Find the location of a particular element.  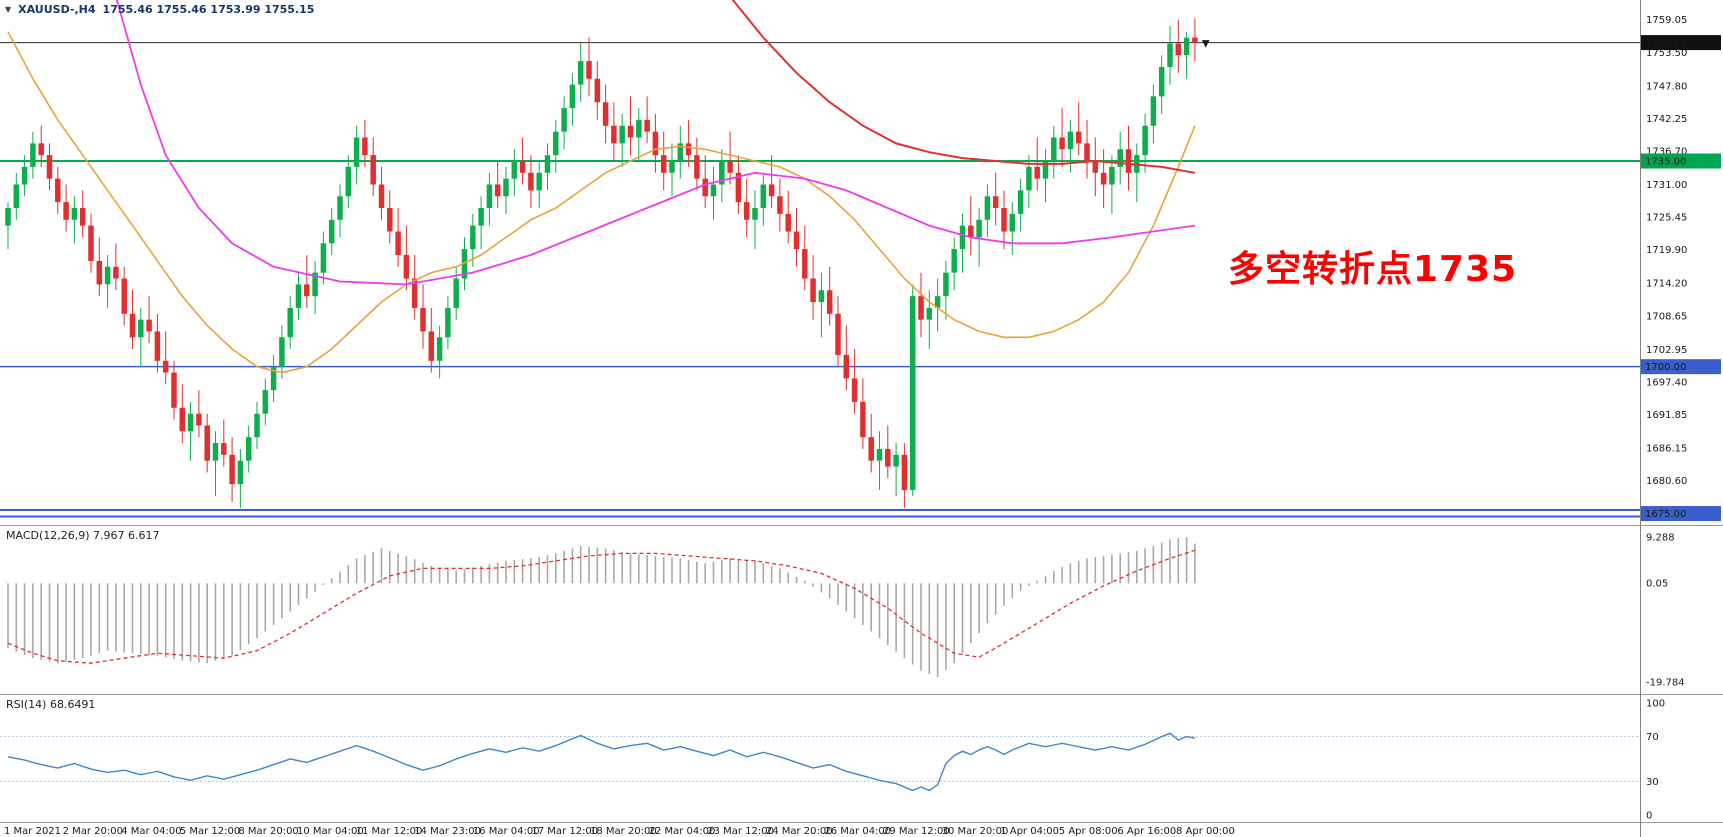

svg-text: 1735.00 is located at coordinates (1665, 162).